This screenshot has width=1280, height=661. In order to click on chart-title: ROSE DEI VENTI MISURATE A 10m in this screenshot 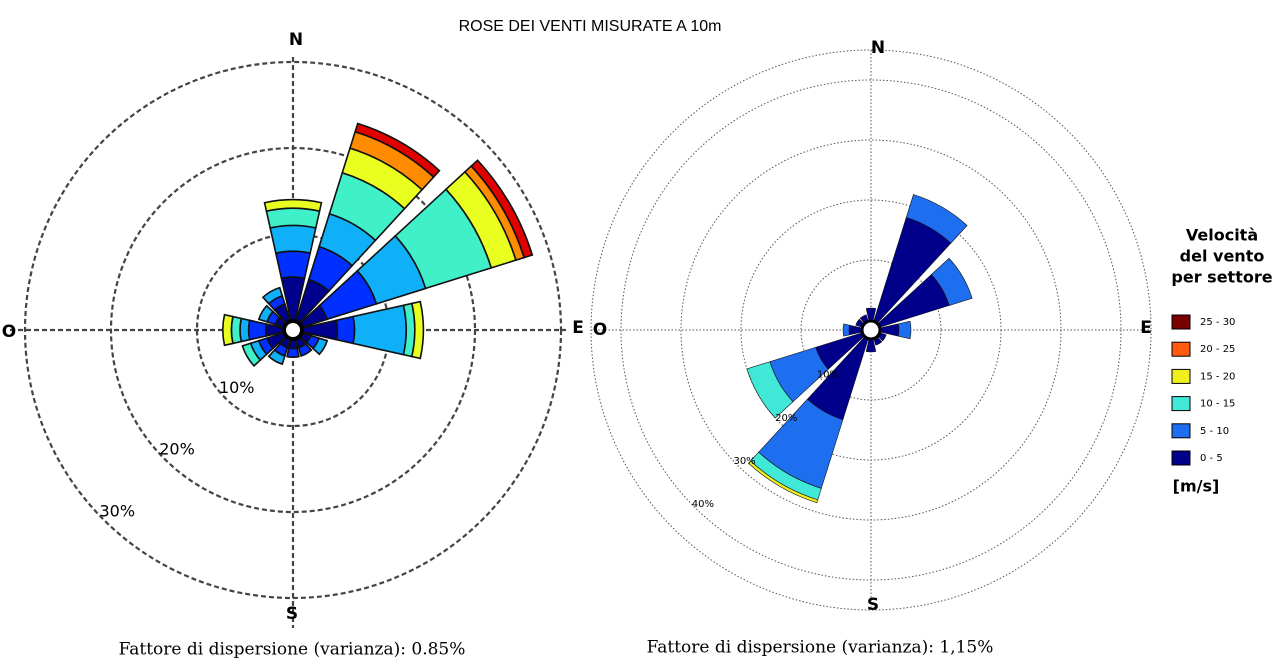, I will do `click(590, 26)`.